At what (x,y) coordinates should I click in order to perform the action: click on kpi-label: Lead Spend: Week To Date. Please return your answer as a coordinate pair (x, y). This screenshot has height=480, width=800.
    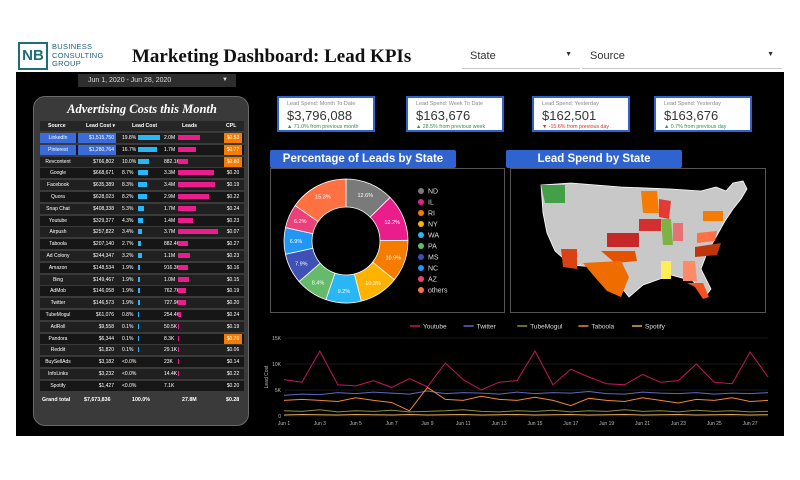
    Looking at the image, I should click on (450, 104).